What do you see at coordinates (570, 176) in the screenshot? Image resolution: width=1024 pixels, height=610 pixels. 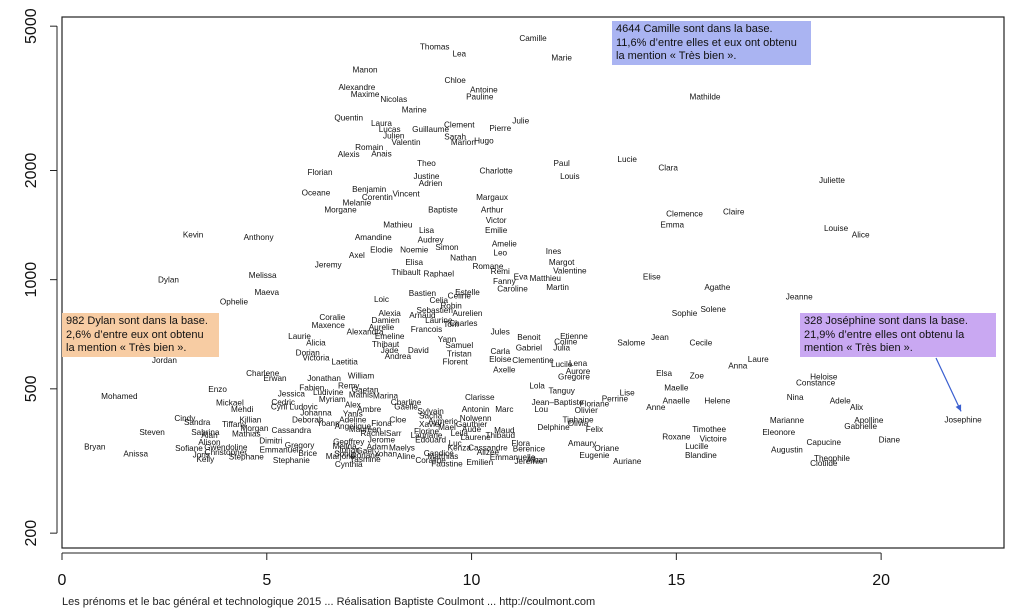 I see `point-label: Louis` at bounding box center [570, 176].